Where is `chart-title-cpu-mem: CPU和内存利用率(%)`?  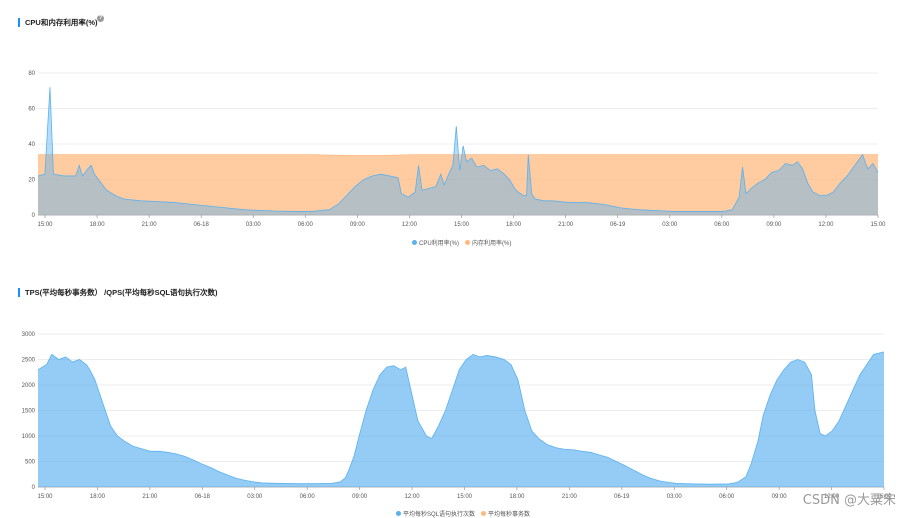
chart-title-cpu-mem: CPU和内存利用率(%) is located at coordinates (58, 22).